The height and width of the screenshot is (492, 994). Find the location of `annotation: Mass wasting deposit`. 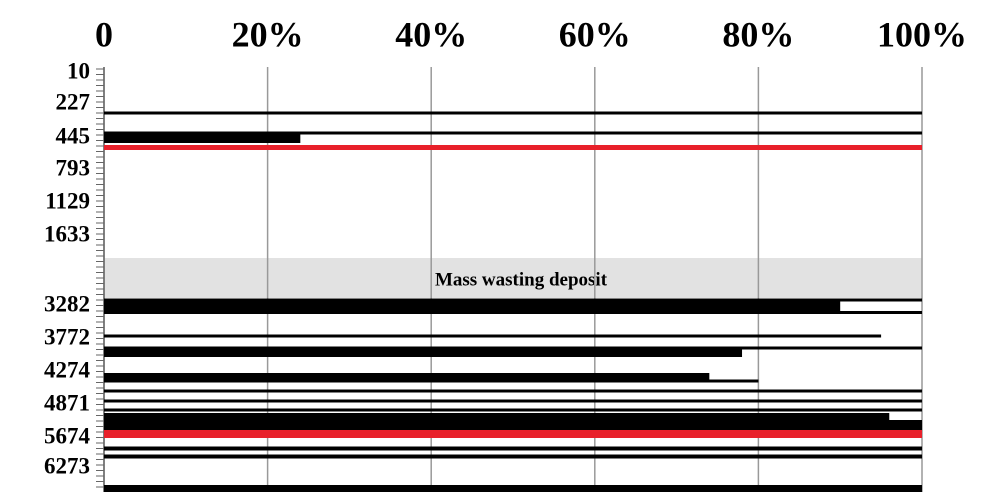

annotation: Mass wasting deposit is located at coordinates (521, 279).